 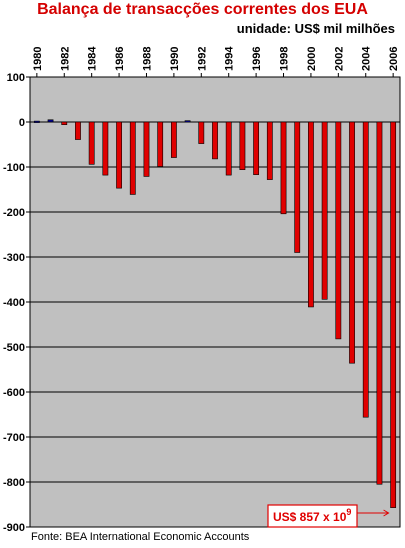 I want to click on y-tick-label: 0, so click(x=22, y=123).